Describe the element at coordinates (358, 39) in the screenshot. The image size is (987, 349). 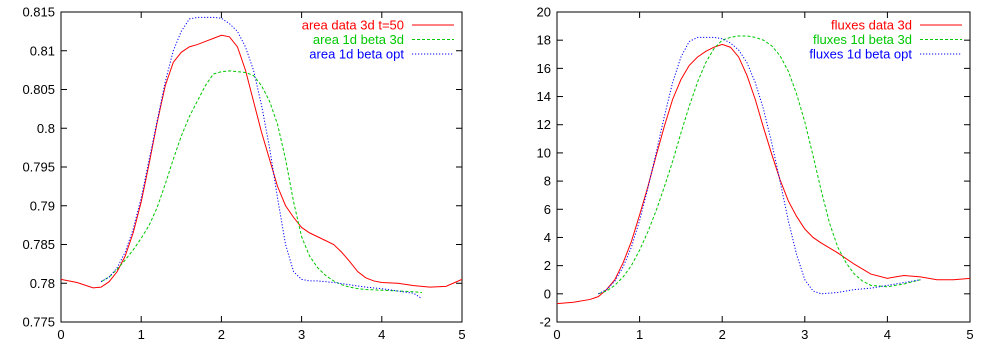
I see `area-legend-label-1: area 1d beta 3d` at that location.